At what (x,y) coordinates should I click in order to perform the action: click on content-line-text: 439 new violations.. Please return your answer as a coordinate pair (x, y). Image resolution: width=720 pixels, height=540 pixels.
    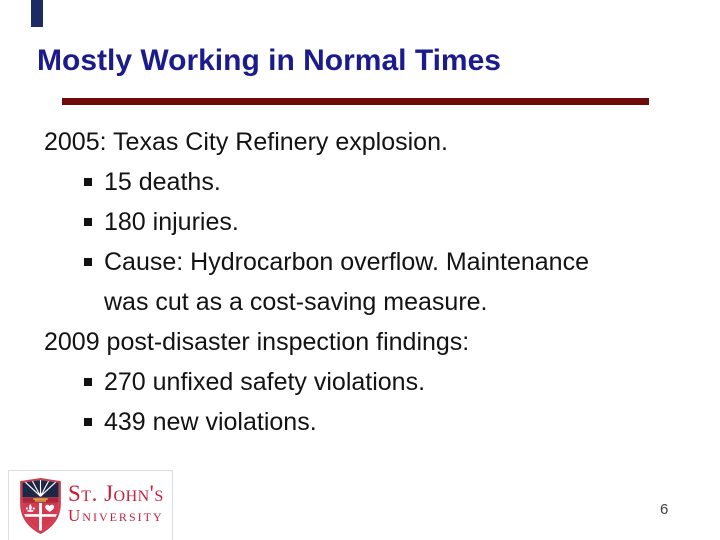
    Looking at the image, I should click on (210, 422).